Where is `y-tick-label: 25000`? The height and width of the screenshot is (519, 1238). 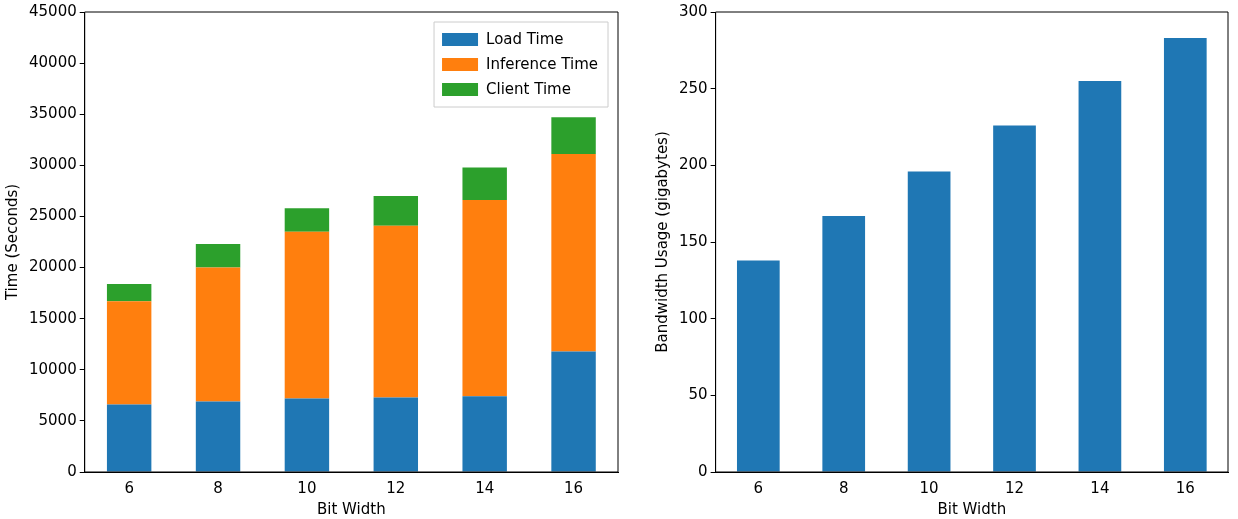 y-tick-label: 25000 is located at coordinates (53, 215).